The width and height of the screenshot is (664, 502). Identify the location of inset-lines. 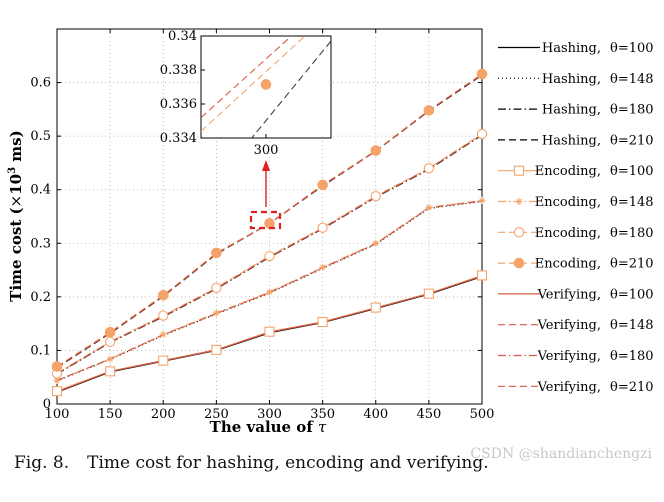
(266, 87).